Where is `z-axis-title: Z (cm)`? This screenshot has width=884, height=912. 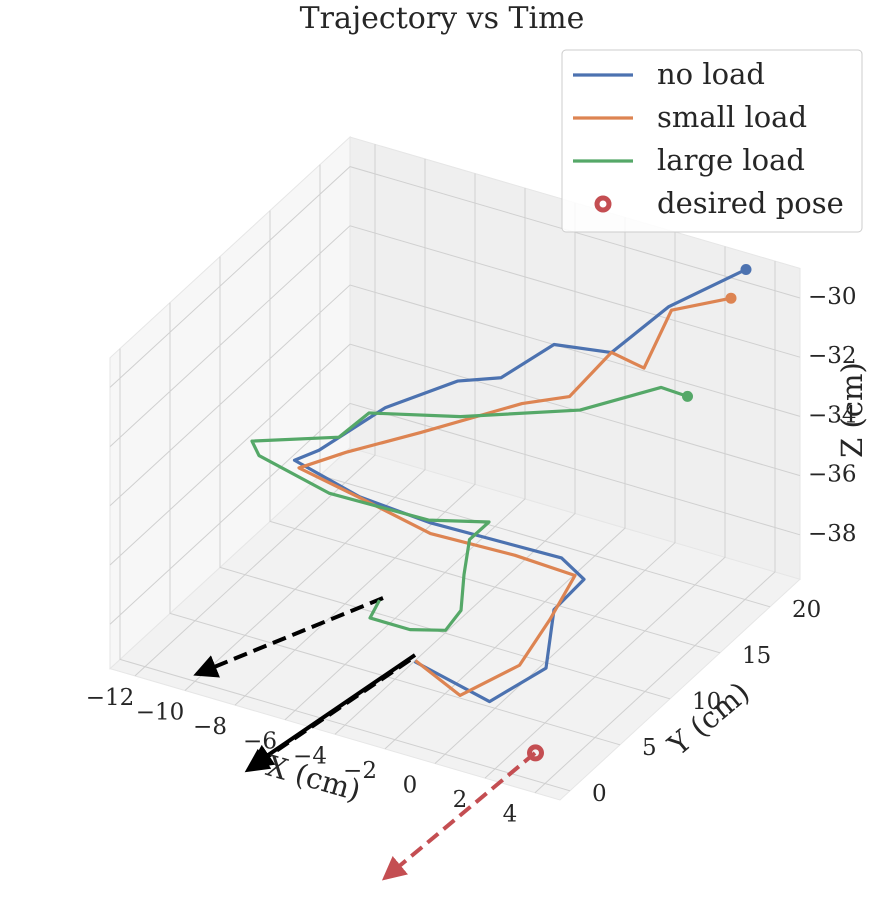
z-axis-title: Z (cm) is located at coordinates (852, 410).